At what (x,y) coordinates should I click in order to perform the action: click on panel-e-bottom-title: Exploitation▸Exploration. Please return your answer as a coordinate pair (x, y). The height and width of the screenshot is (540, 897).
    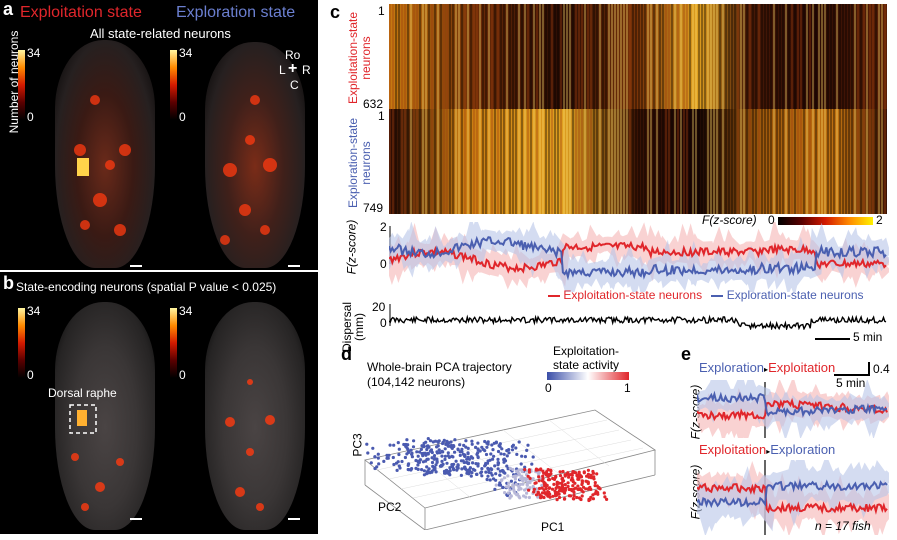
    Looking at the image, I should click on (767, 449).